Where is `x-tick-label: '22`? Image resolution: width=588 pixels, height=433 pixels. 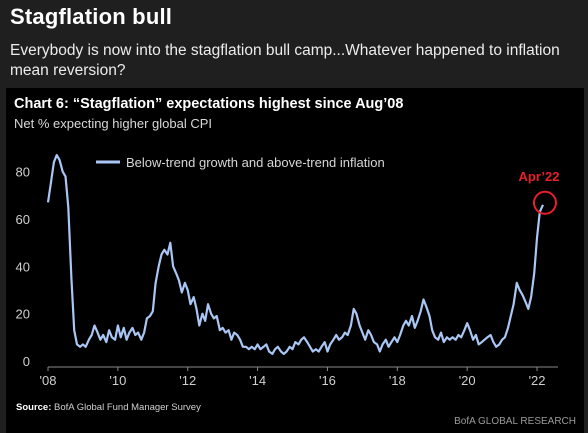
x-tick-label: '22 is located at coordinates (537, 380).